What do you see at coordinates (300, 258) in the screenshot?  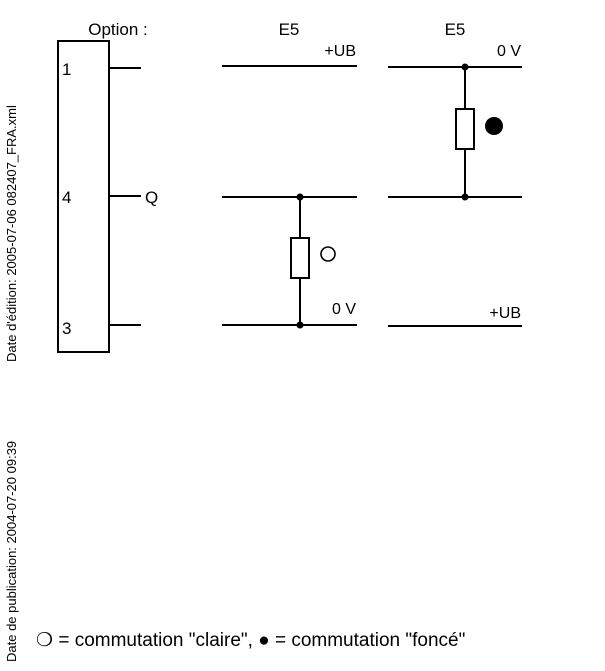 I see `light-resistor` at bounding box center [300, 258].